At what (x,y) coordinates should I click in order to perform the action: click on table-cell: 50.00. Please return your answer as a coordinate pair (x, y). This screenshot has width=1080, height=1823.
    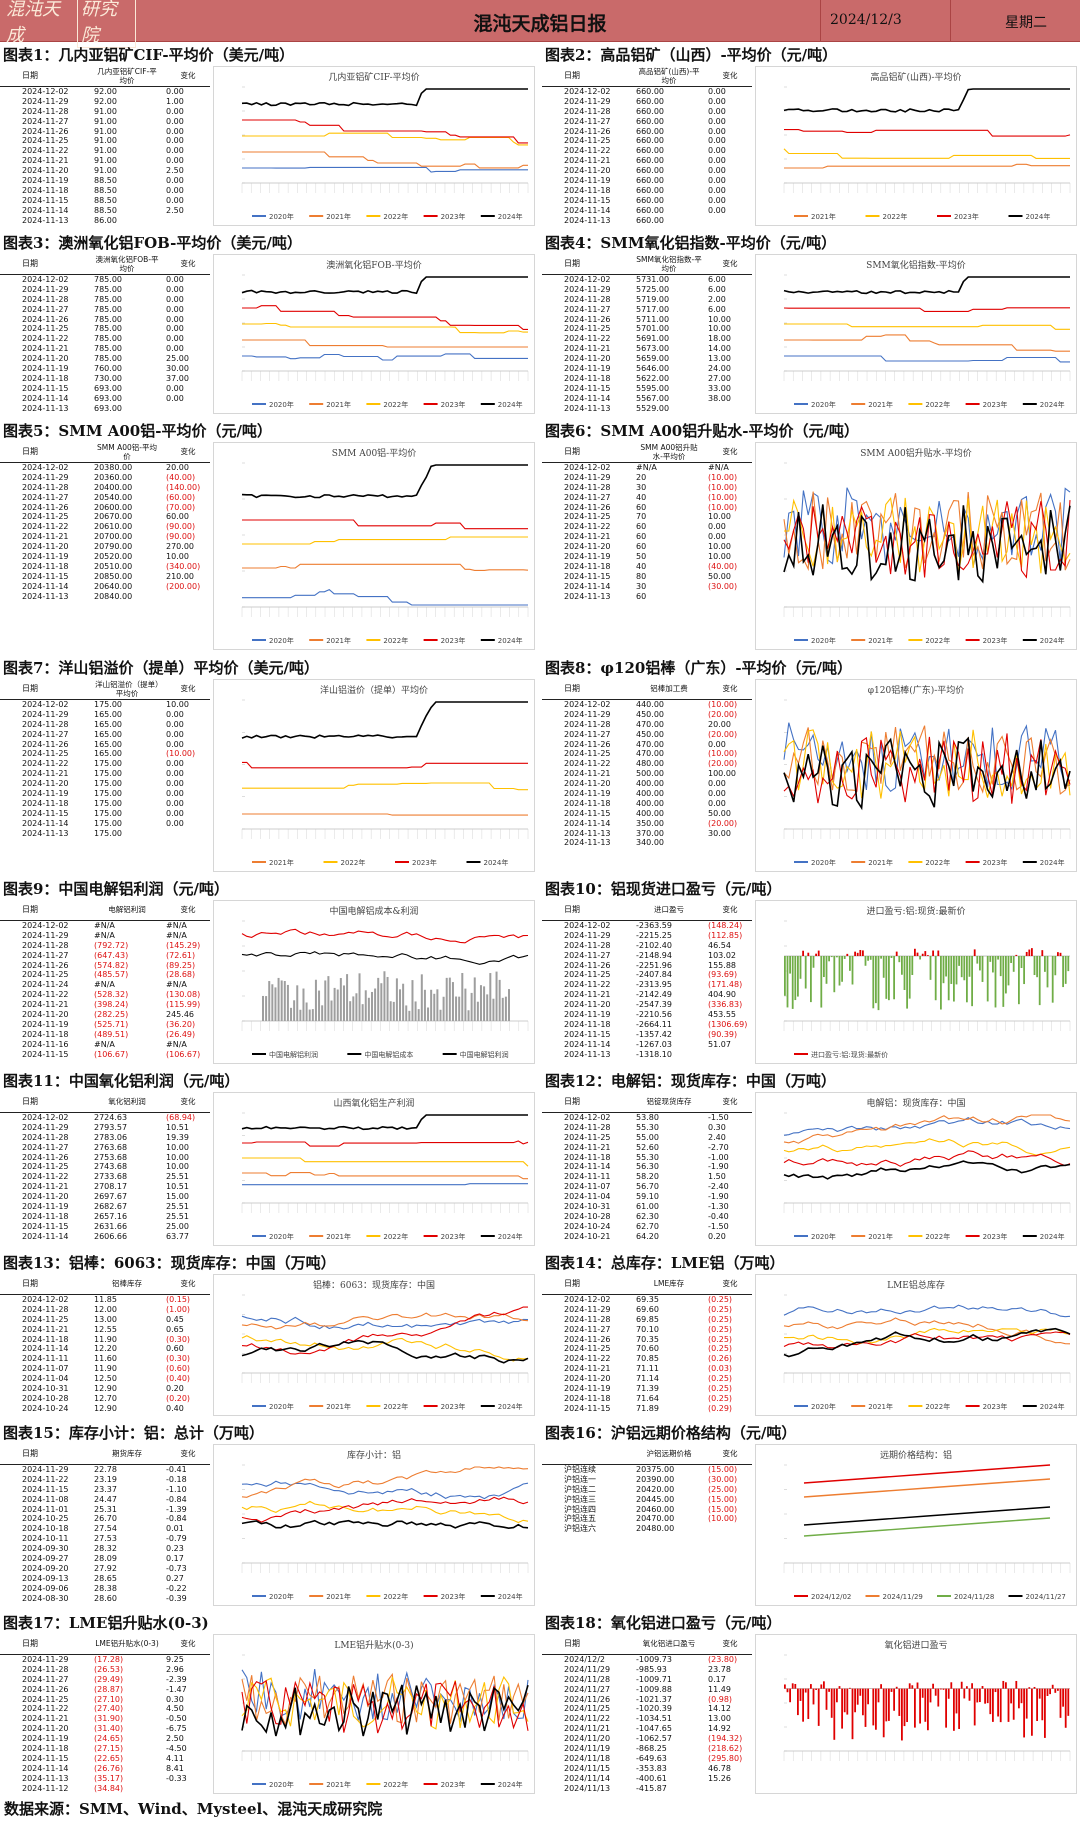
    Looking at the image, I should click on (719, 576).